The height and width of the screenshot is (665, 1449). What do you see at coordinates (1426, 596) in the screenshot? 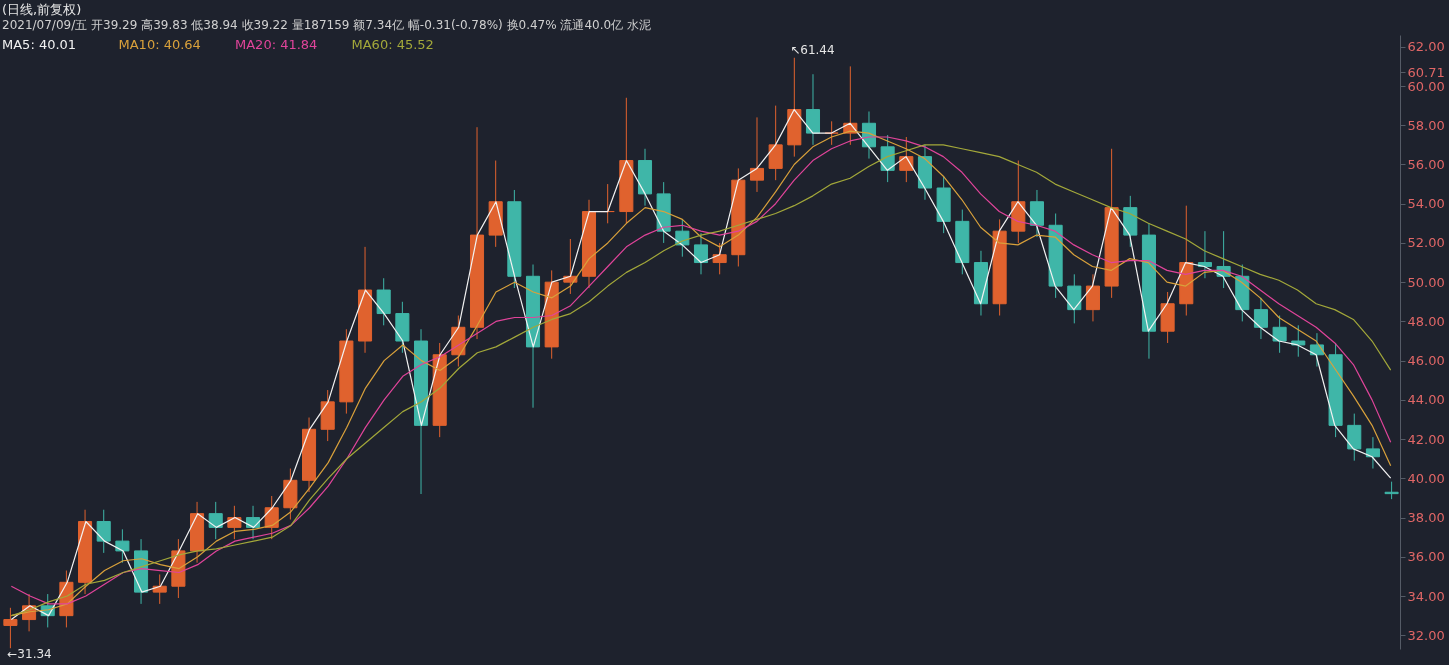
I see `y-tick-label: 34.00` at bounding box center [1426, 596].